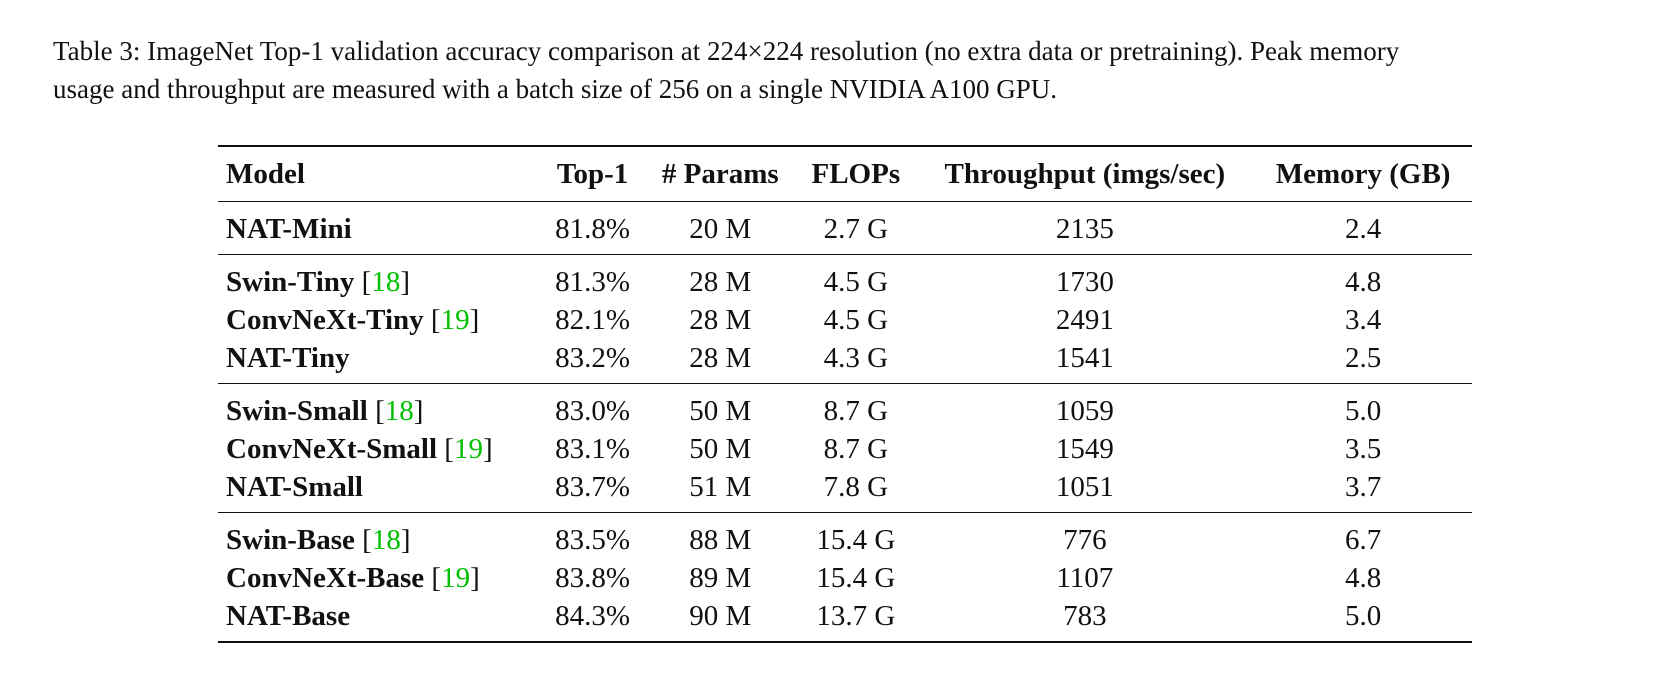  I want to click on model-cell: Swin-Tiny [18], so click(318, 281).